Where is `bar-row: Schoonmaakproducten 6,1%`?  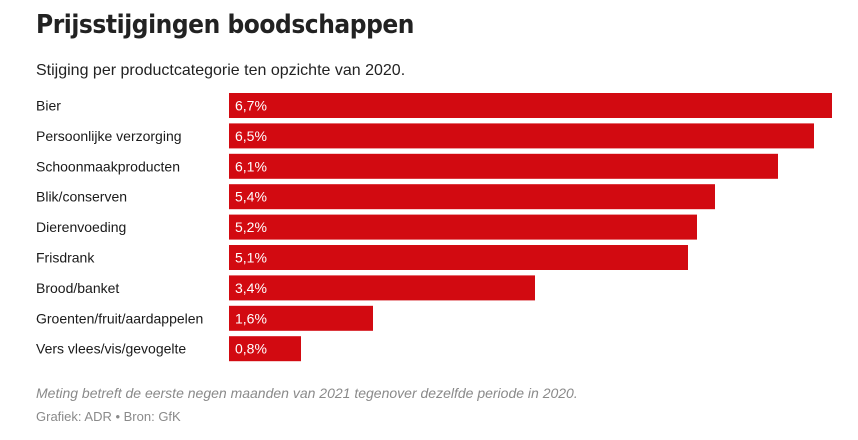 bar-row: Schoonmaakproducten 6,1% is located at coordinates (407, 166).